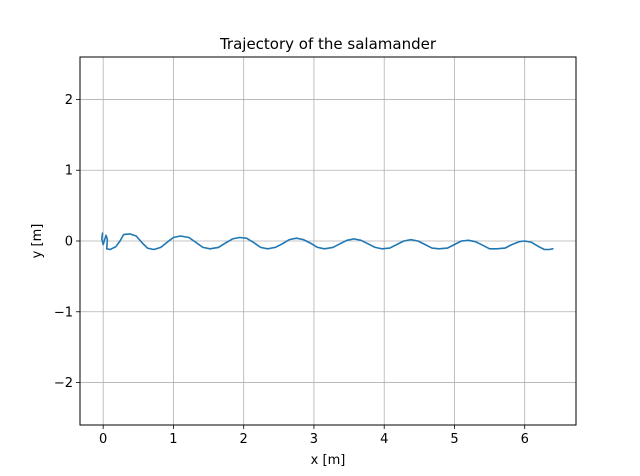 Image resolution: width=640 pixels, height=476 pixels. I want to click on y-tick-label: 0, so click(69, 242).